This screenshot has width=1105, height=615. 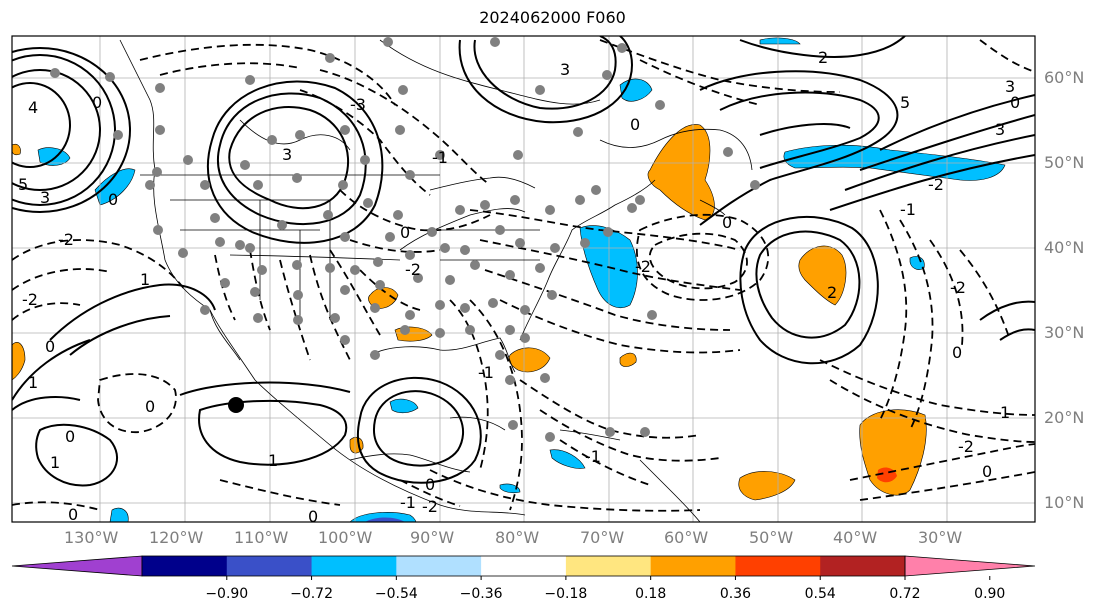 What do you see at coordinates (1064, 417) in the screenshot?
I see `lat-label-20n: 20°N` at bounding box center [1064, 417].